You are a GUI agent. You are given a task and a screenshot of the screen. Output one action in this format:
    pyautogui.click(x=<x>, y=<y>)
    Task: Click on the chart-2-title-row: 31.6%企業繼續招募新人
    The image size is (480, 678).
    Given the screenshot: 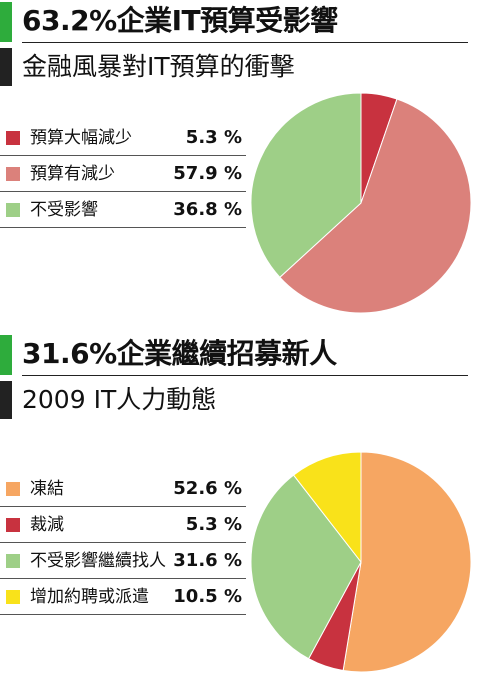 What is the action you would take?
    pyautogui.click(x=240, y=354)
    